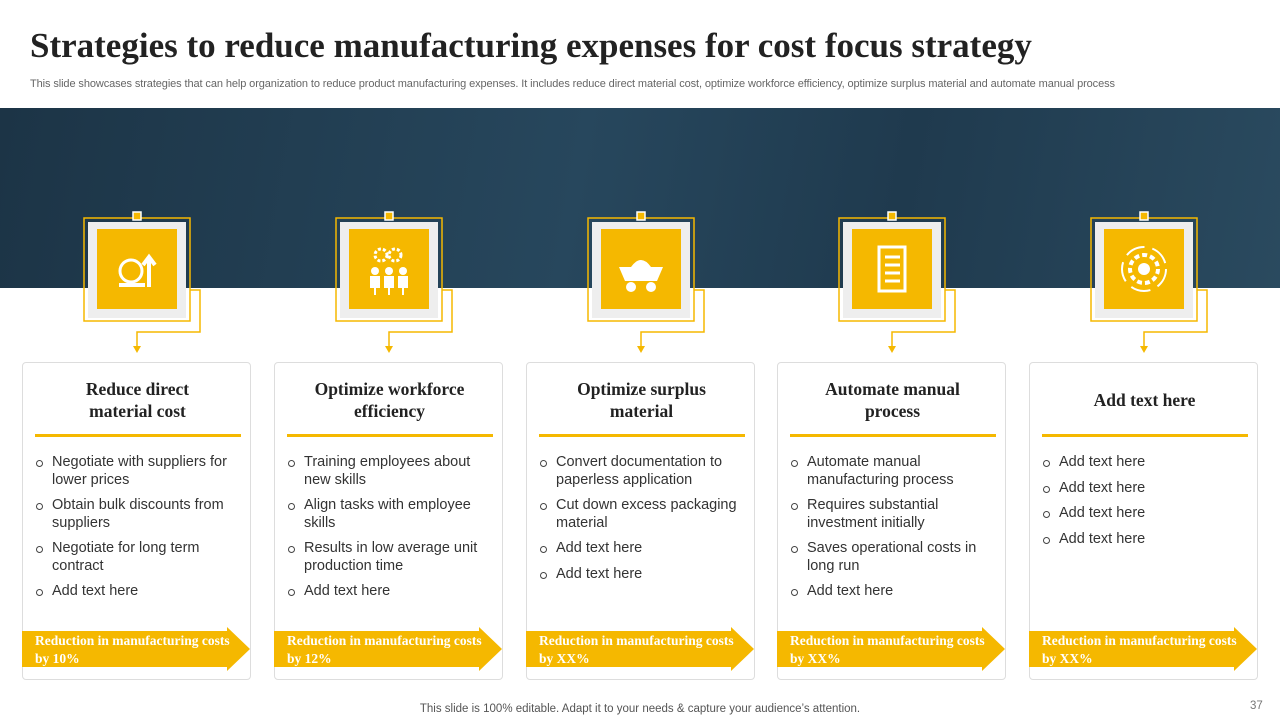 This screenshot has height=720, width=1280. What do you see at coordinates (388, 514) in the screenshot?
I see `bullet-item: Align tasks with employee skills` at bounding box center [388, 514].